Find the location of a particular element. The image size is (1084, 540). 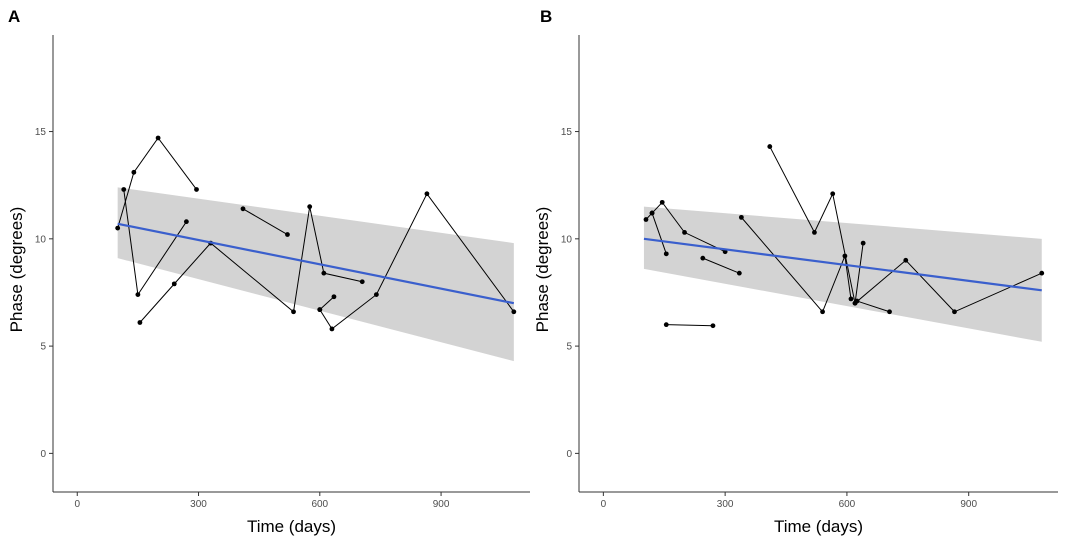

panel-letter: A is located at coordinates (14, 16).